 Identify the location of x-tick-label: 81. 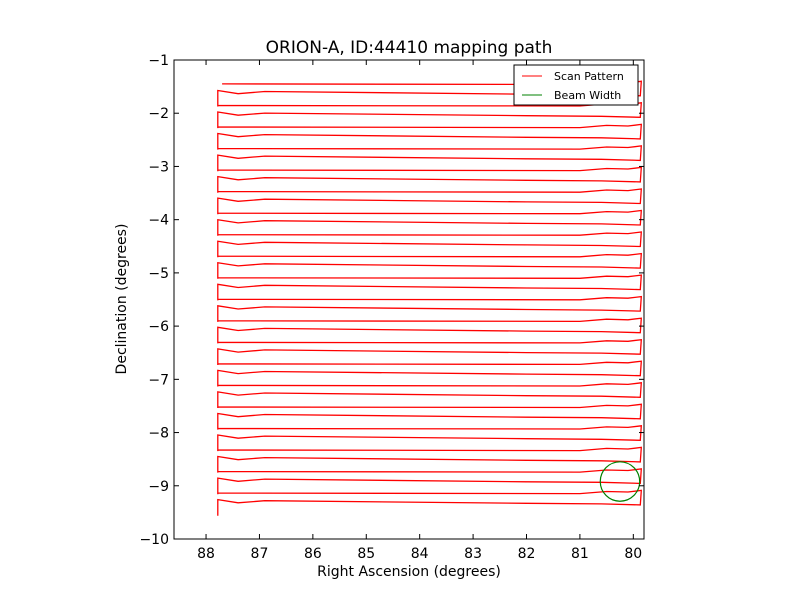
(580, 554).